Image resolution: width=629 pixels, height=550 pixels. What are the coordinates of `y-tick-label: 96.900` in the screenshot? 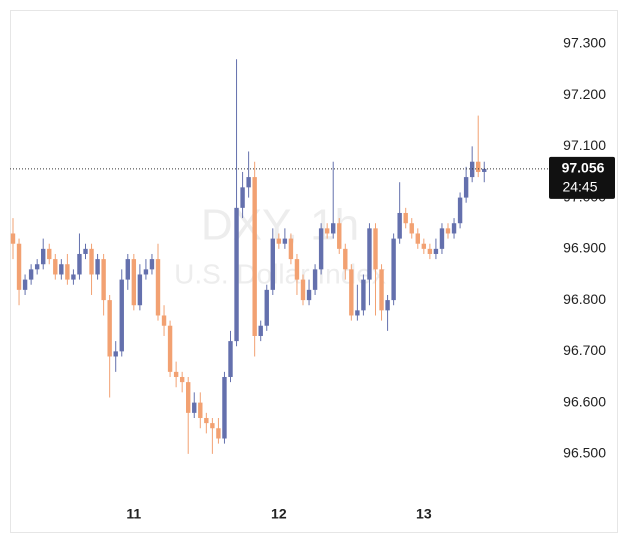 It's located at (584, 248).